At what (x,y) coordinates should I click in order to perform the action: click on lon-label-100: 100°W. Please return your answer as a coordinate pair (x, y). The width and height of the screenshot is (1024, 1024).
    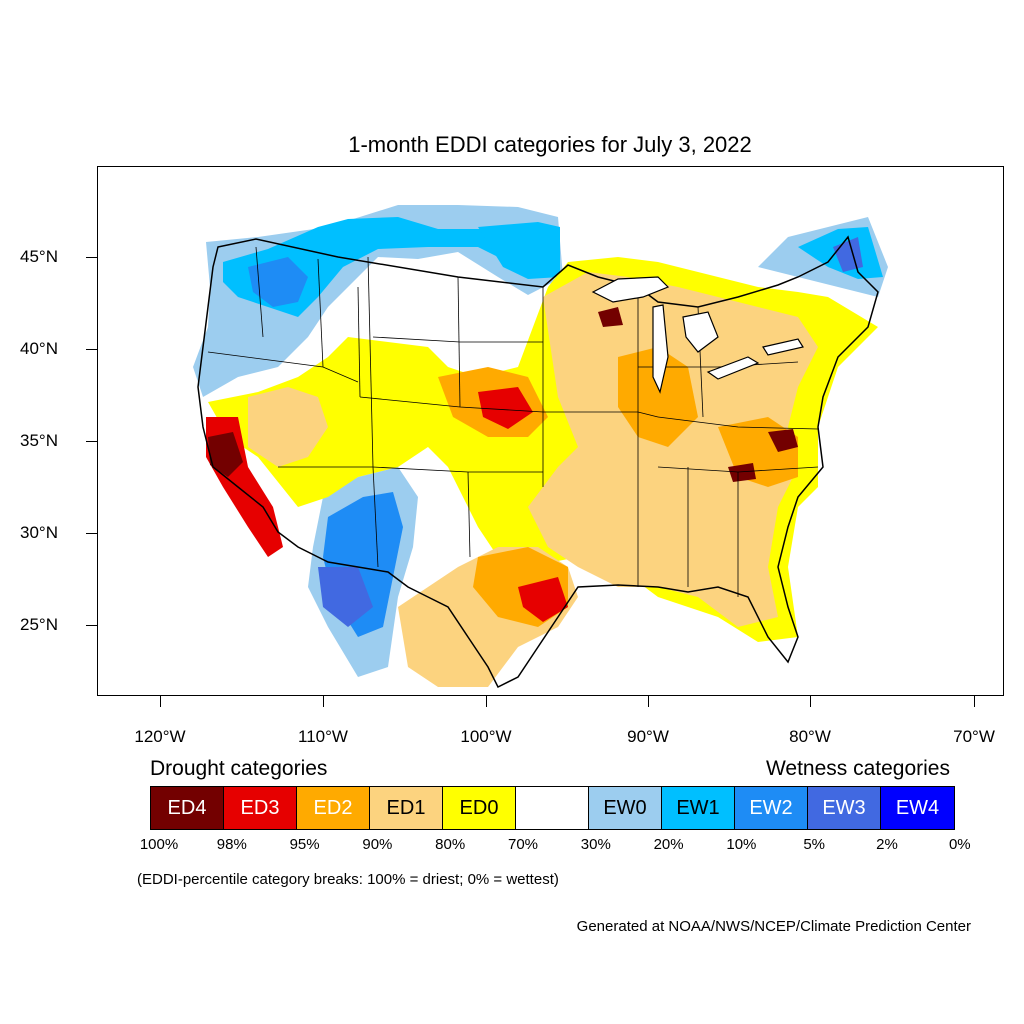
    Looking at the image, I should click on (486, 736).